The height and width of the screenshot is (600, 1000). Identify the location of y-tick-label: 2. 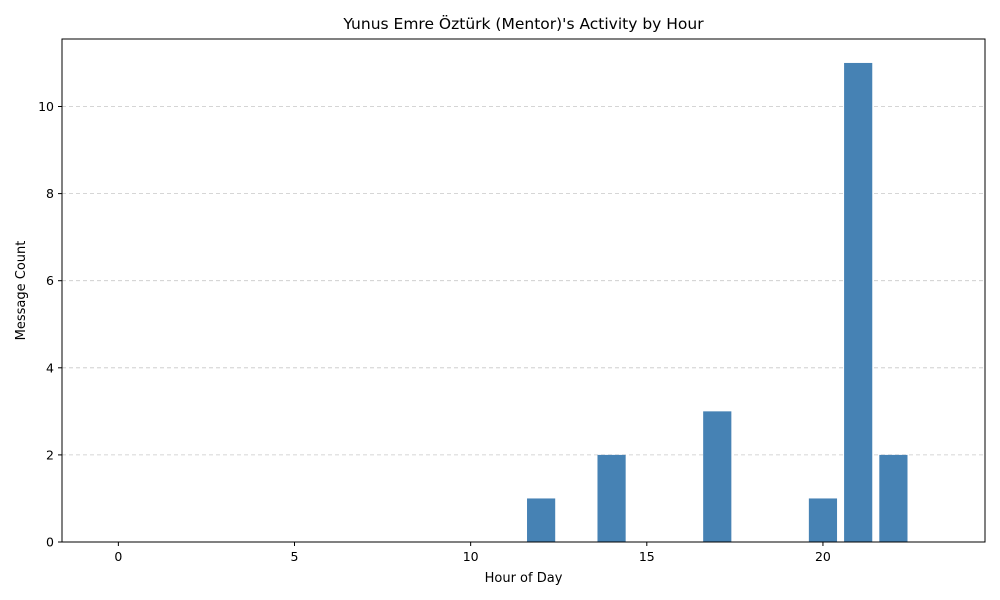
(50, 454).